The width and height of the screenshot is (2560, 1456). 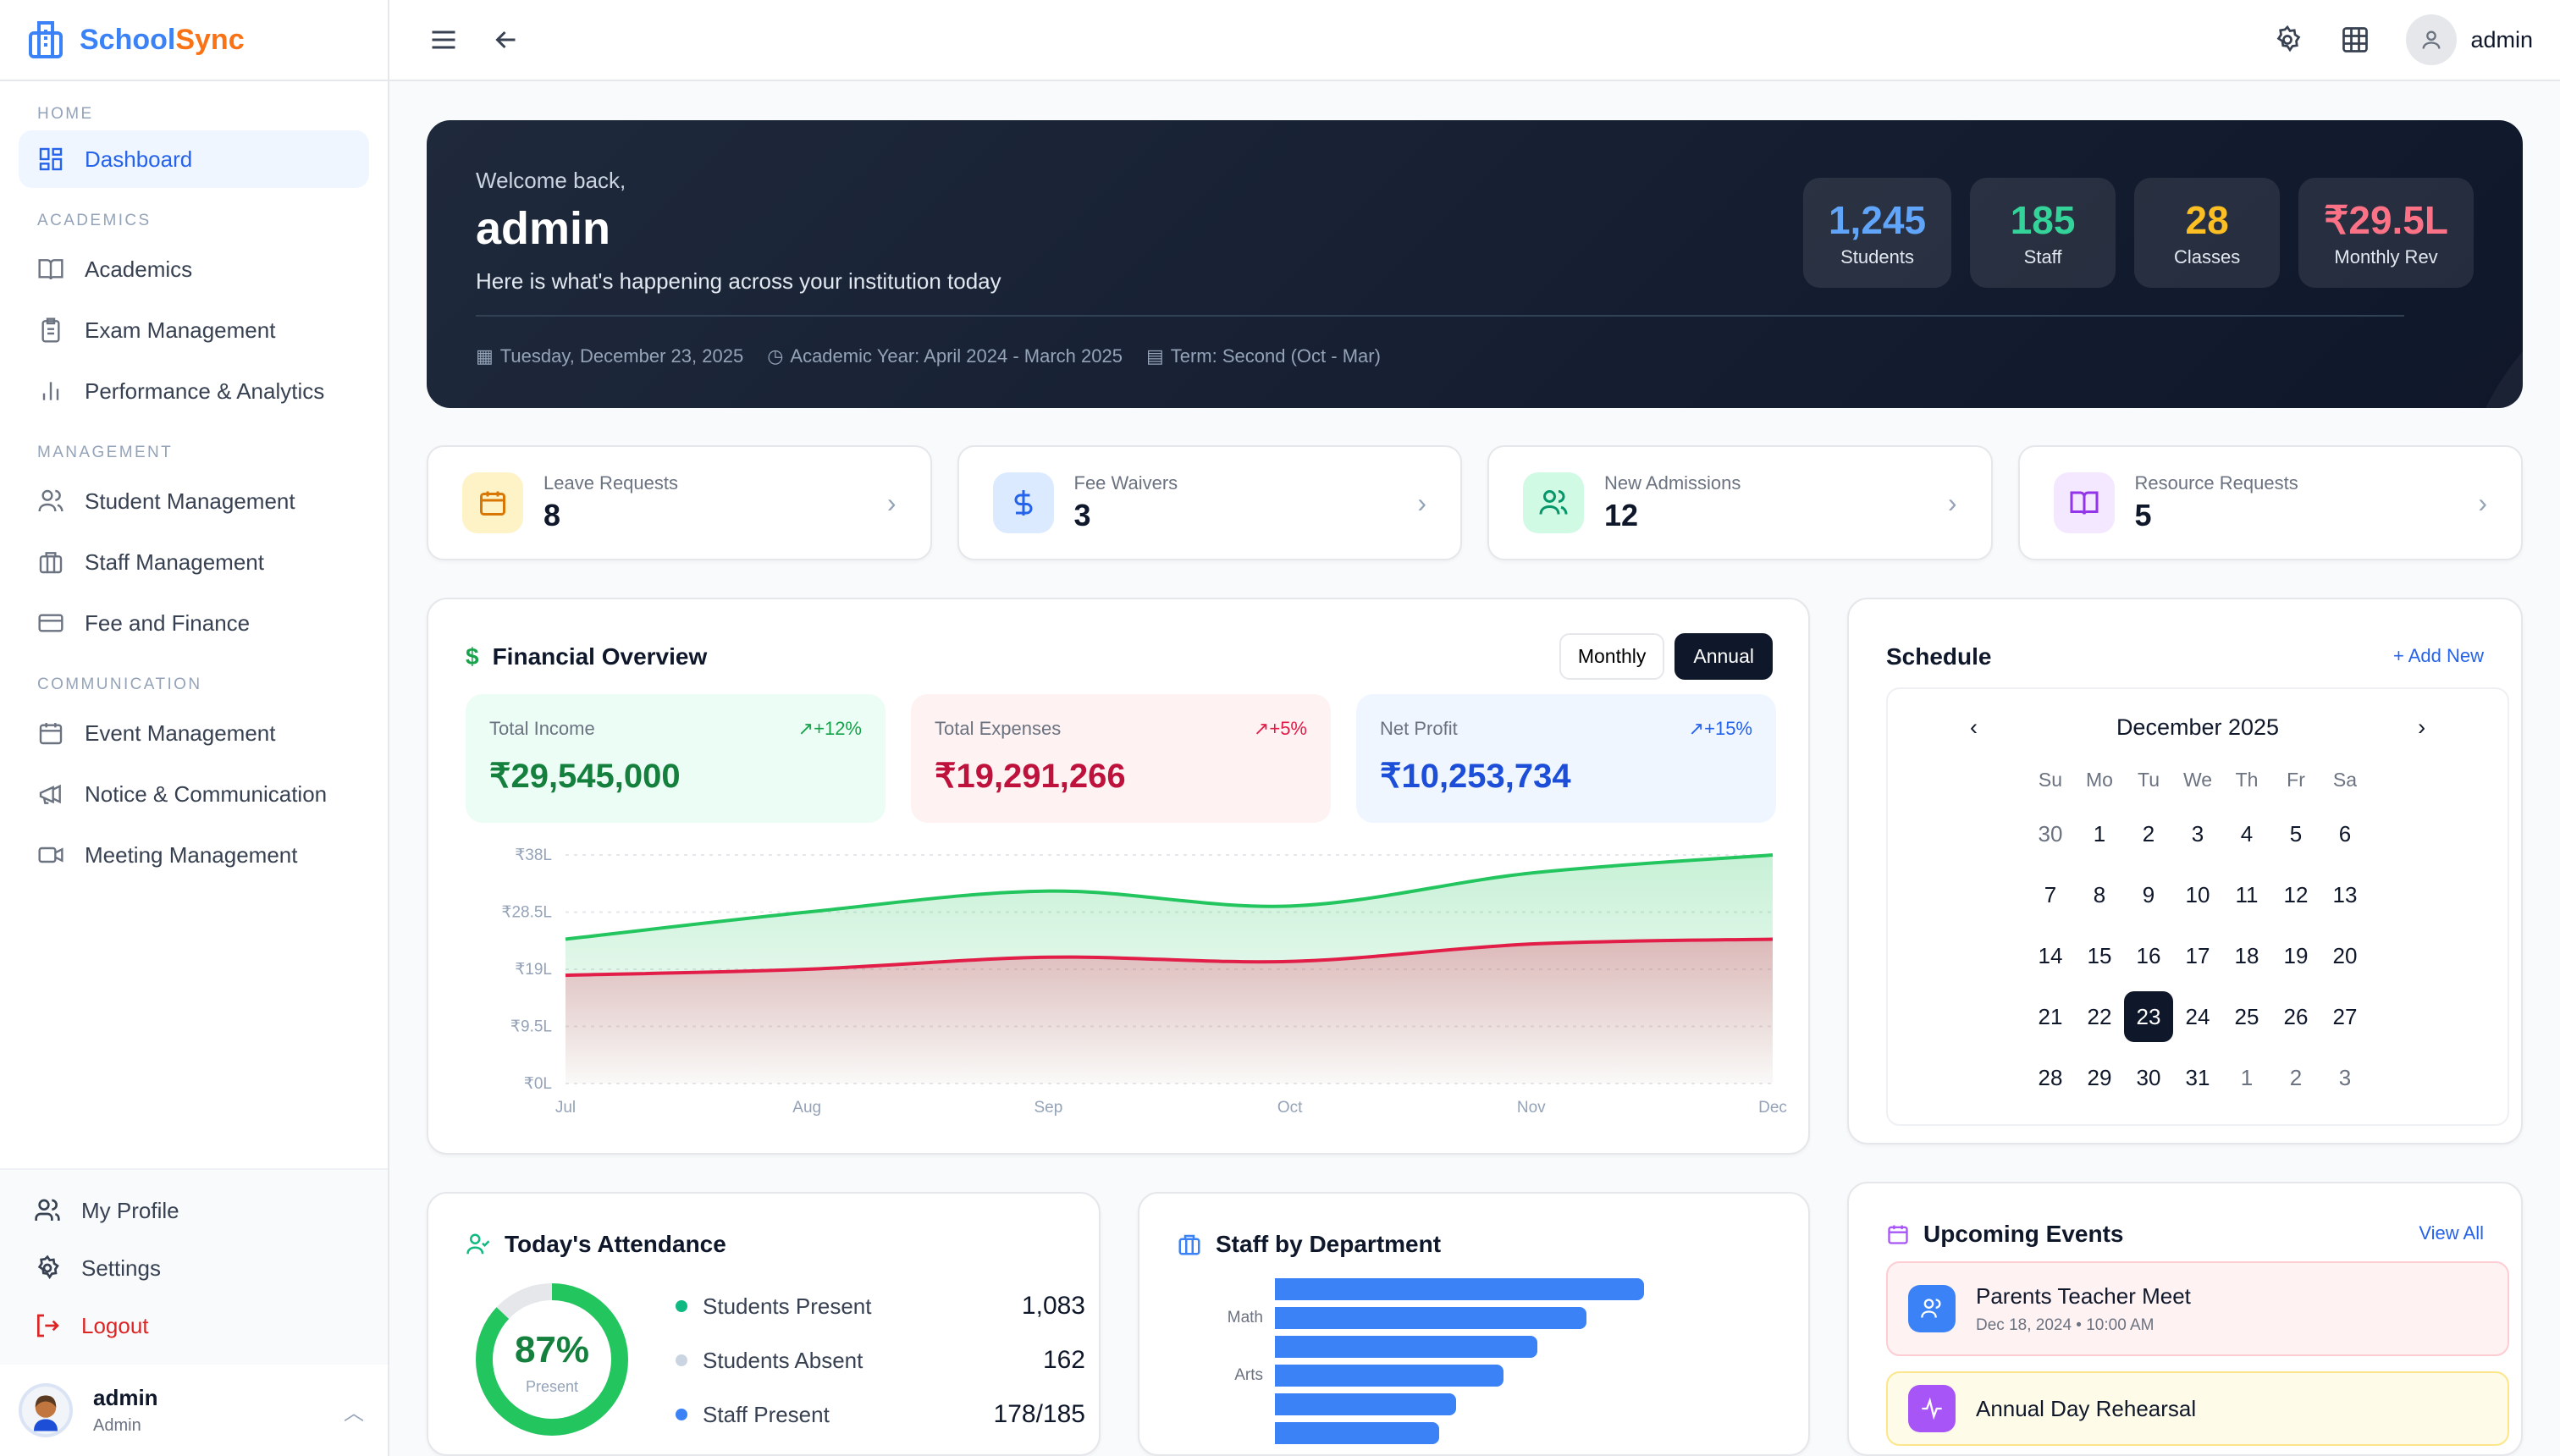 I want to click on prev-month-button: ‹, so click(x=1973, y=727).